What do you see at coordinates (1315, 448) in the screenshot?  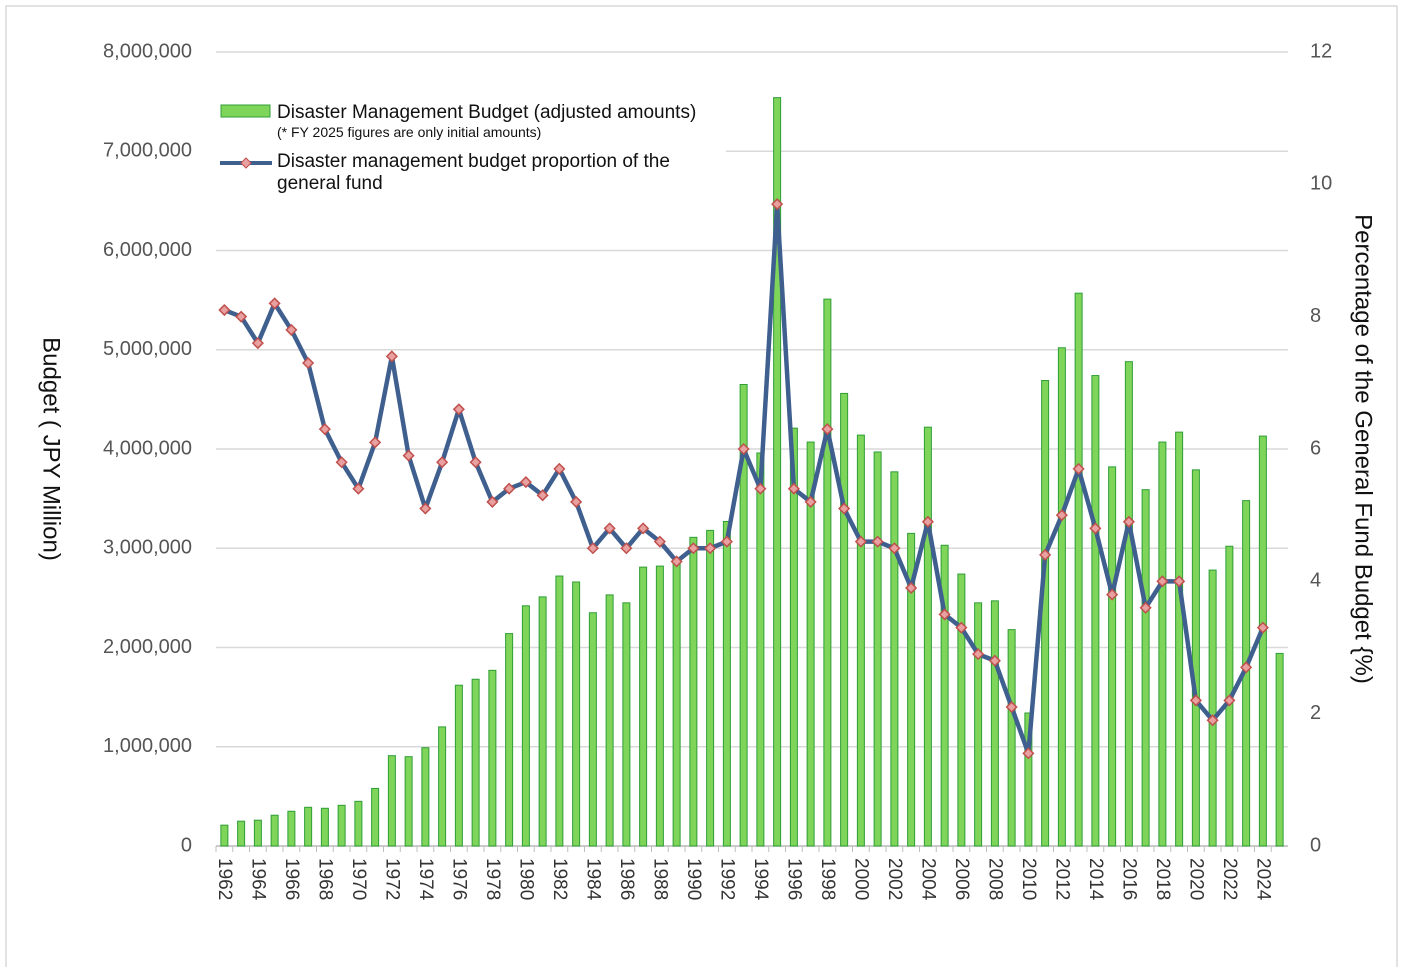 I see `y2-tick-label: 6` at bounding box center [1315, 448].